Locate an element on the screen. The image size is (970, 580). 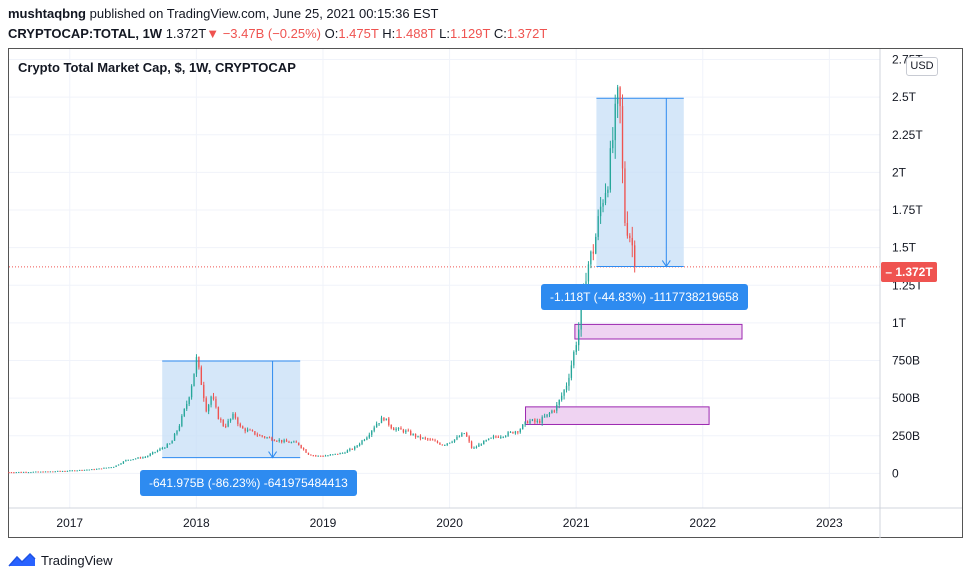
tradingview-brand: TradingView is located at coordinates (77, 560).